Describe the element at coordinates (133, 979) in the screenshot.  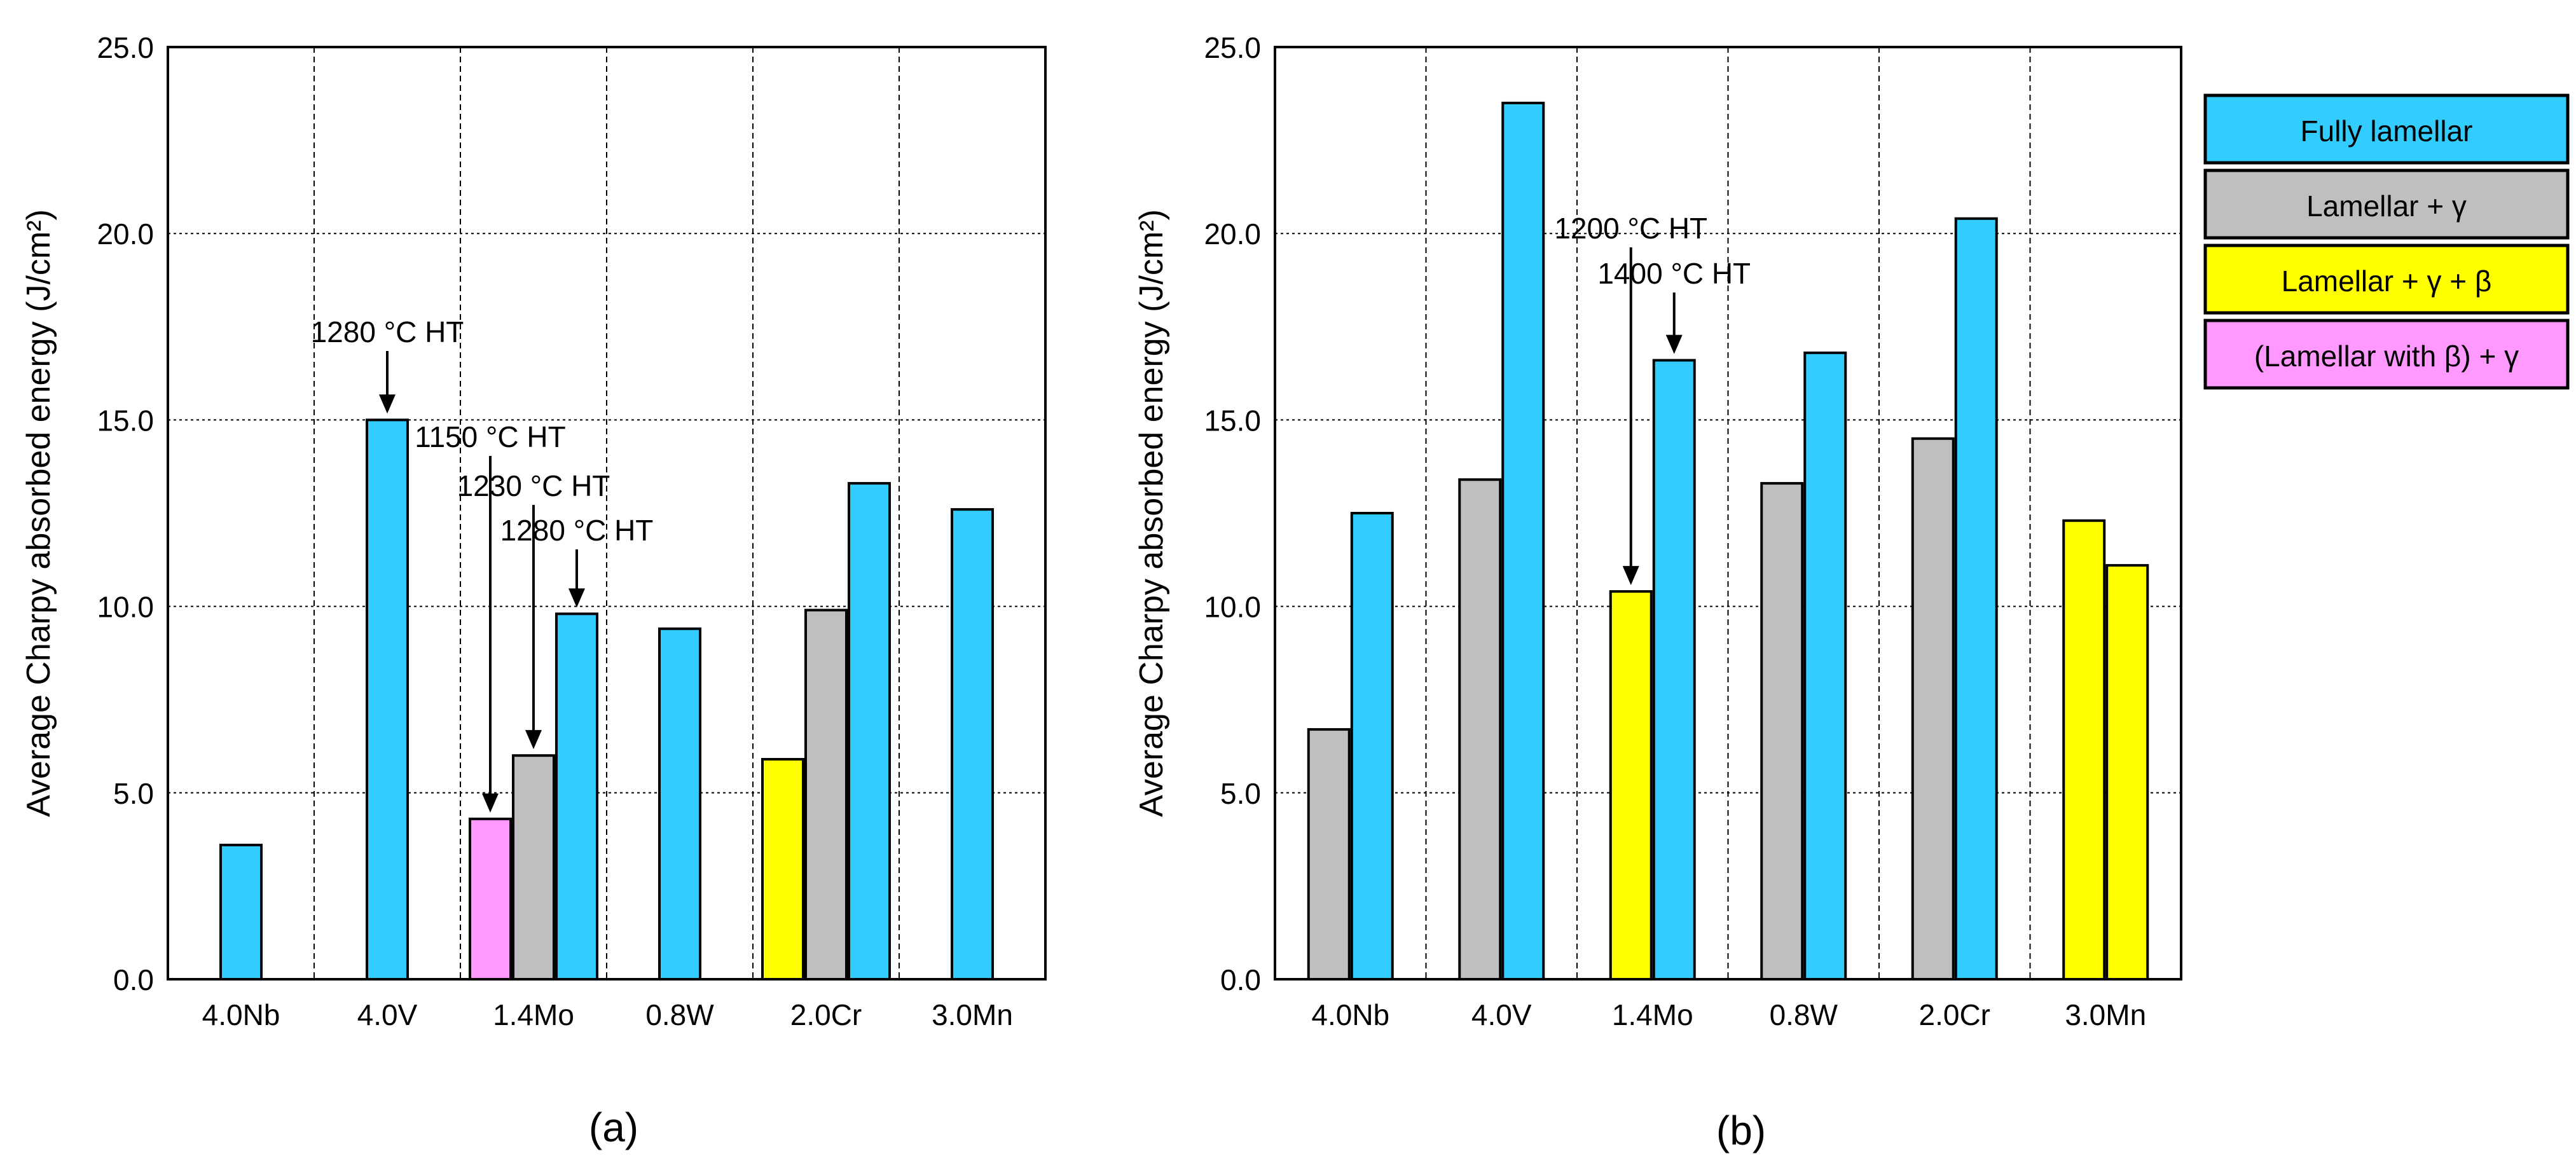
I see `panel-a-y-tick-label: 0.0` at that location.